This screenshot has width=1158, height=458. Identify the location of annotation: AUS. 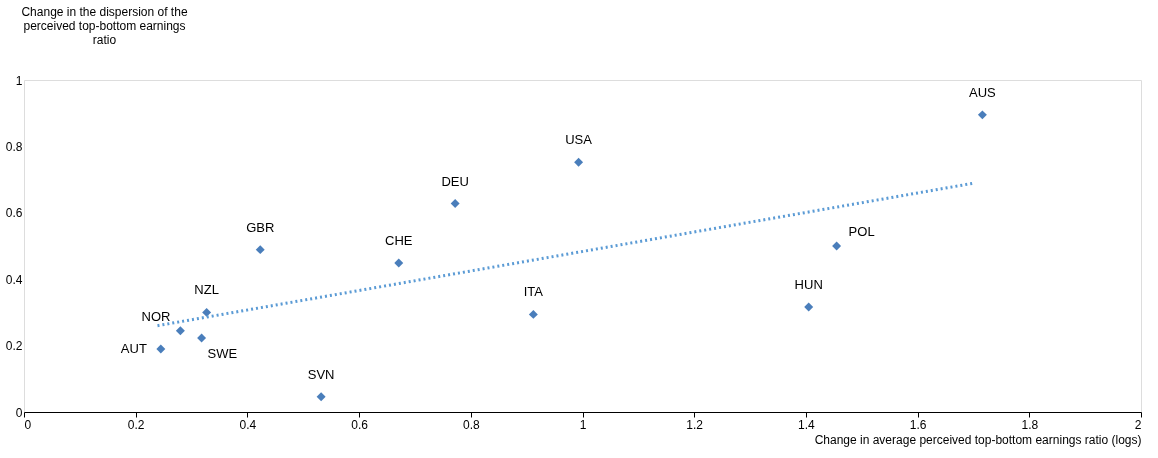
(983, 92).